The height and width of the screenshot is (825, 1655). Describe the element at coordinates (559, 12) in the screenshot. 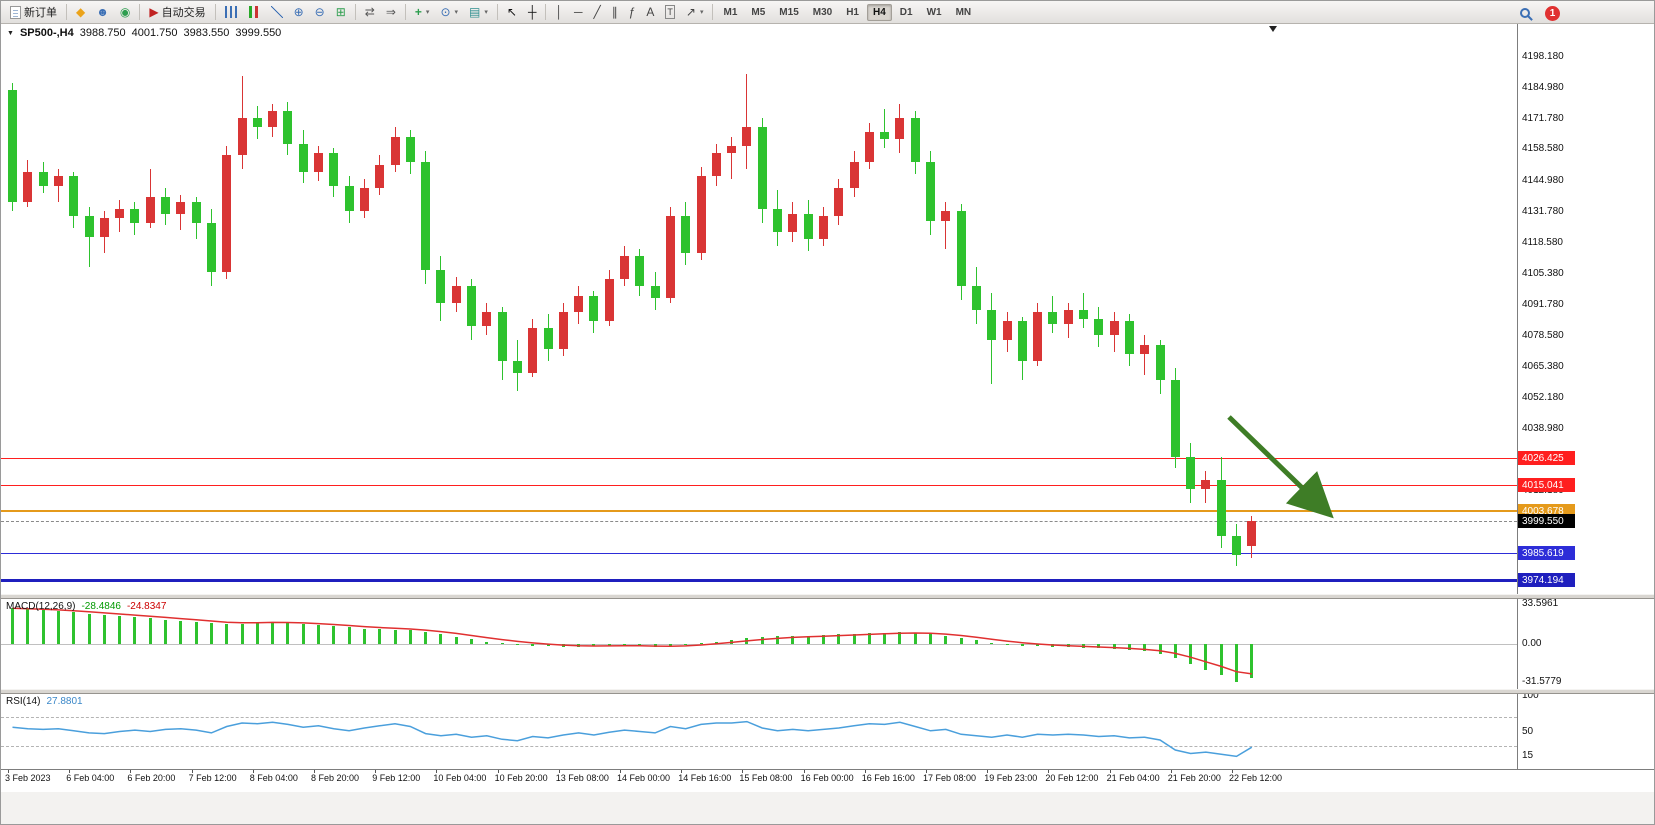

I see `vertical-line-button: │` at that location.